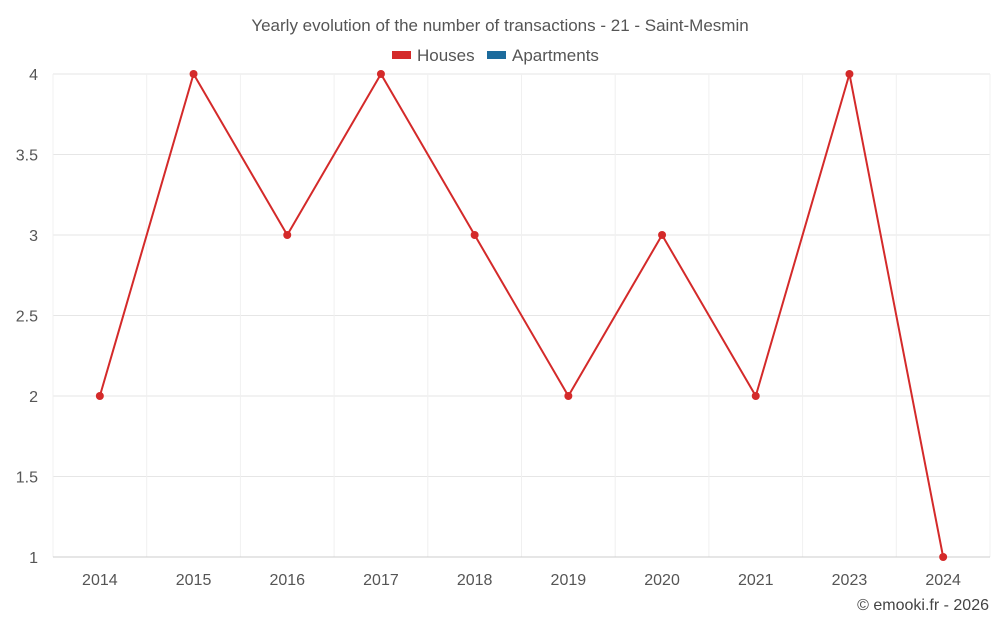 This screenshot has width=1000, height=630. What do you see at coordinates (569, 580) in the screenshot?
I see `x-tick-label: 2019` at bounding box center [569, 580].